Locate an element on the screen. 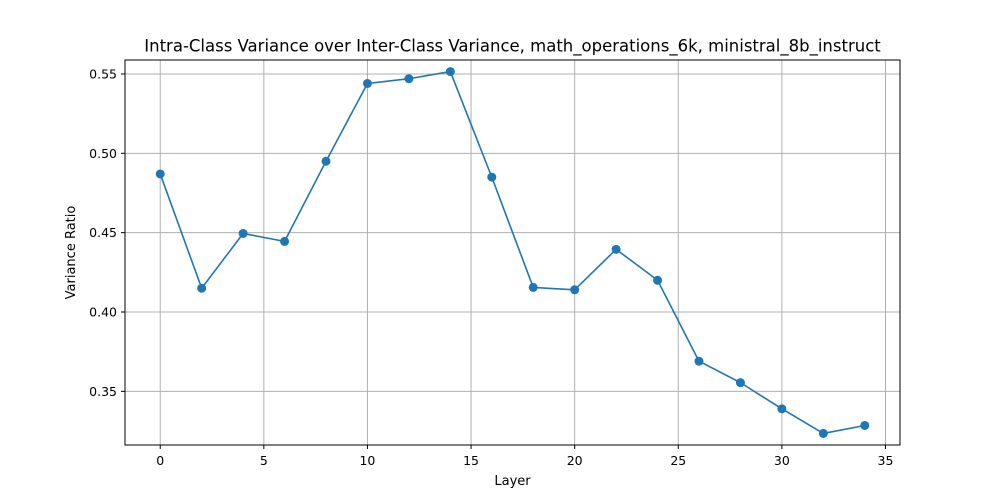  y-tick-label: 0.55 is located at coordinates (103, 73).